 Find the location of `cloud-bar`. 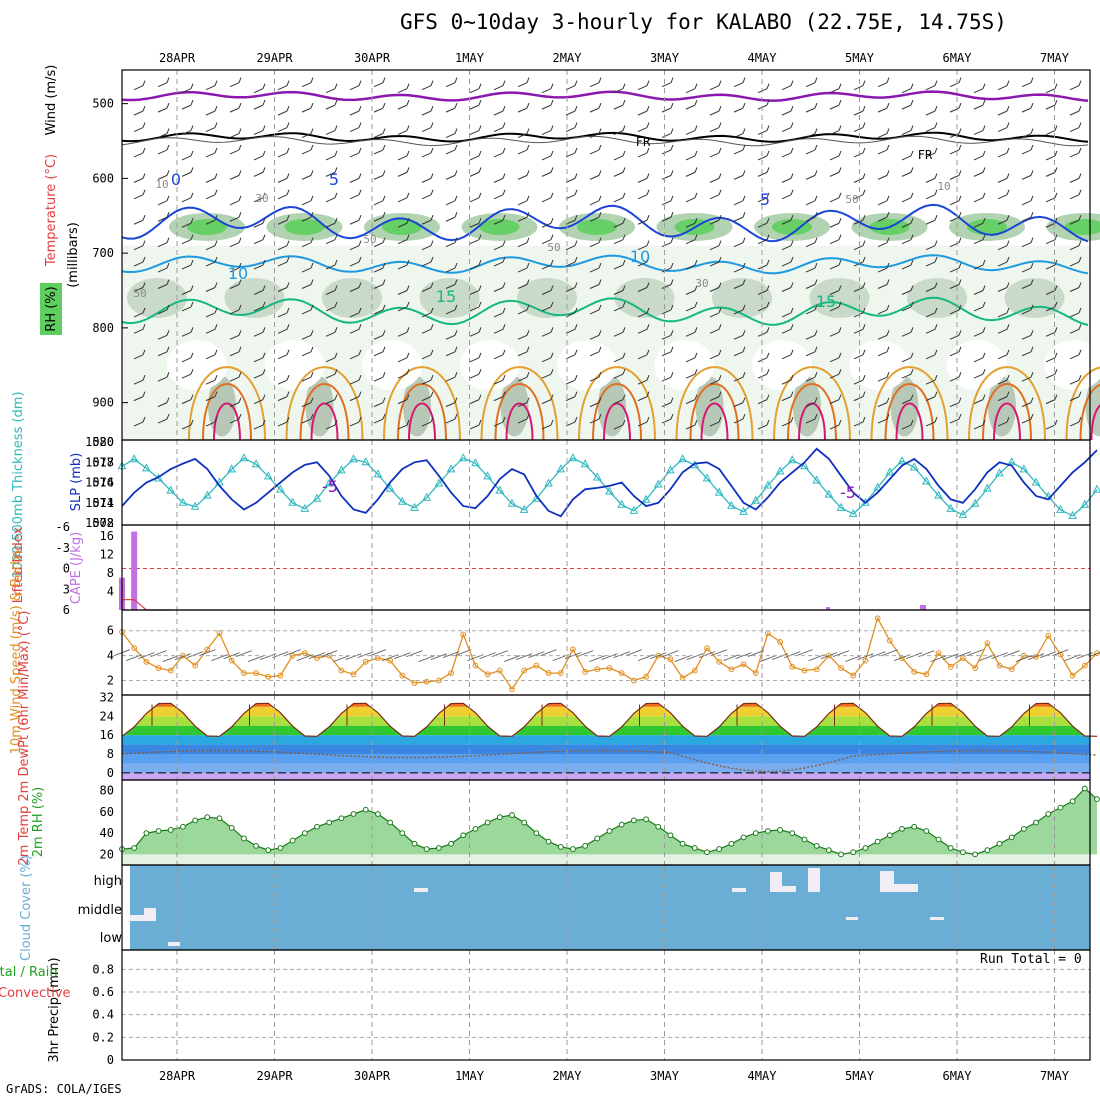

cloud-bar is located at coordinates (739, 890).